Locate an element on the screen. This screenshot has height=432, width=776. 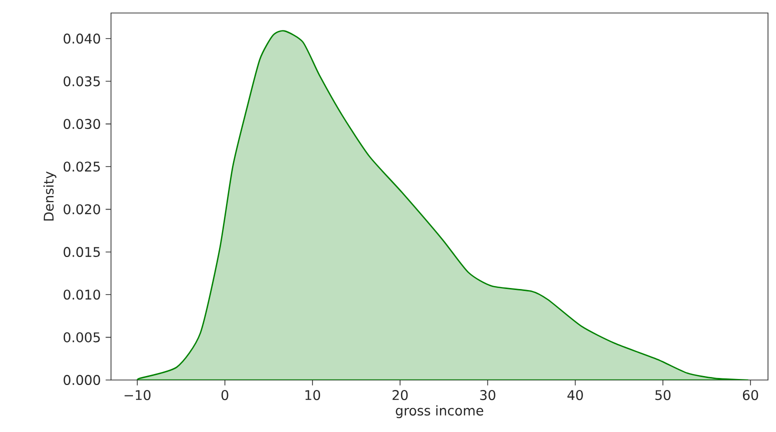
y-axis-title: Density is located at coordinates (49, 196).